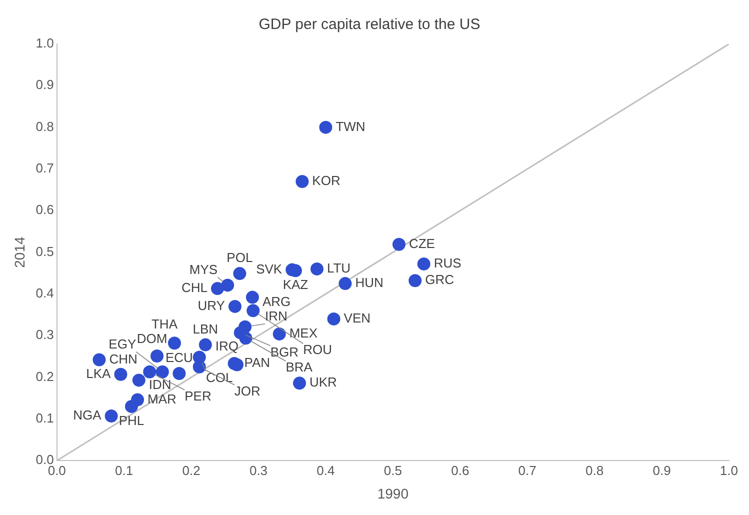 The height and width of the screenshot is (515, 749). What do you see at coordinates (351, 126) in the screenshot?
I see `annotation: TWN` at bounding box center [351, 126].